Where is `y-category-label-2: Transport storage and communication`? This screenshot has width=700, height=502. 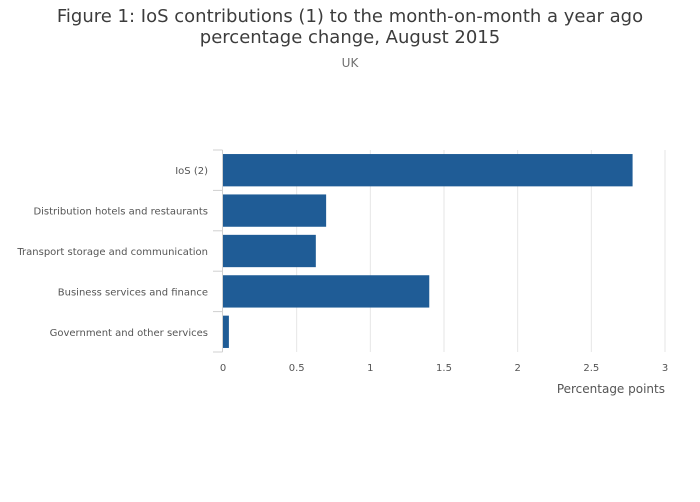
y-category-label-2: Transport storage and communication is located at coordinates (112, 252).